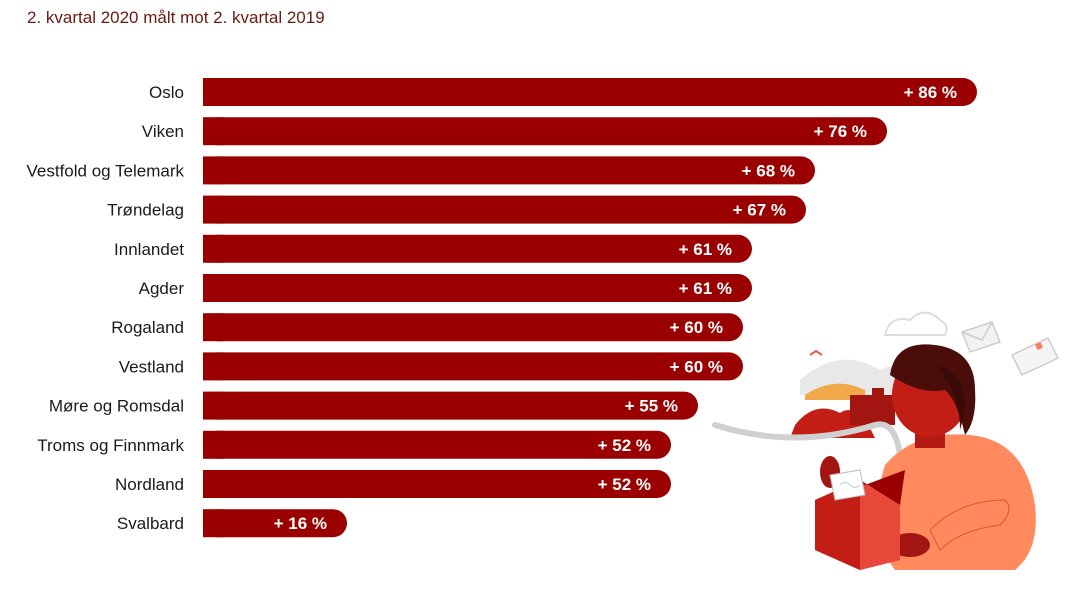  Describe the element at coordinates (149, 249) in the screenshot. I see `category-label: Innlandet` at that location.